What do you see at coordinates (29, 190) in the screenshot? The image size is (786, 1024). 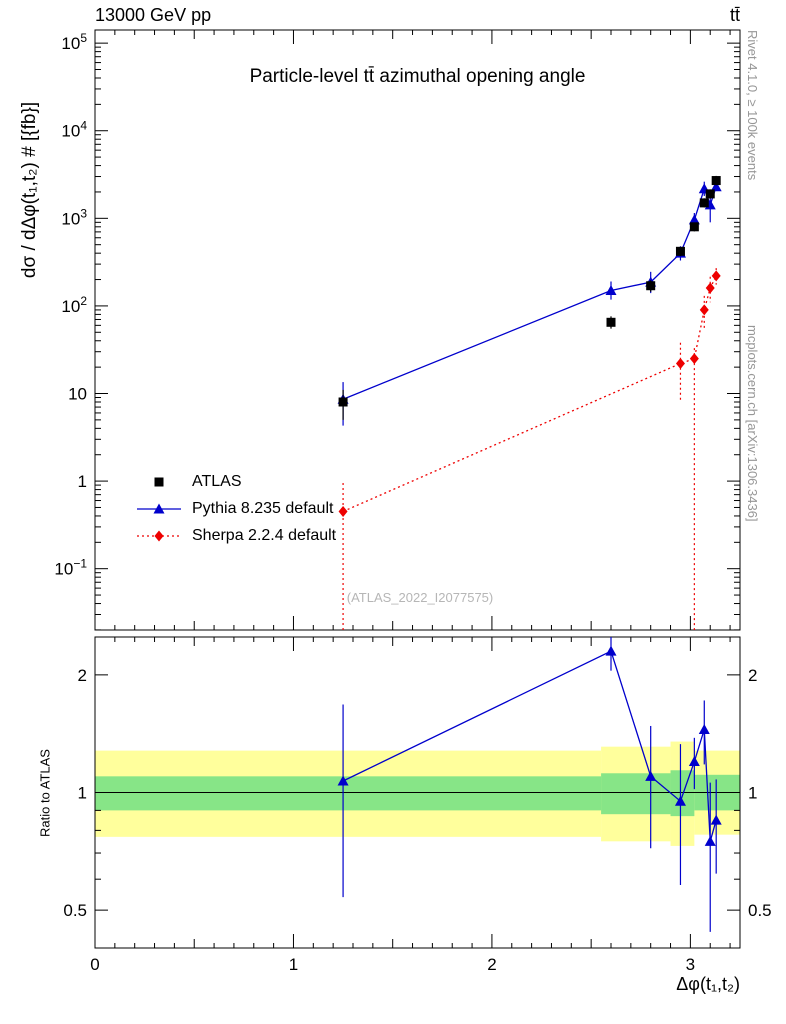 I see `y-axis-title: dσ / dΔφ(t₁,t₂) # [{fb}]` at bounding box center [29, 190].